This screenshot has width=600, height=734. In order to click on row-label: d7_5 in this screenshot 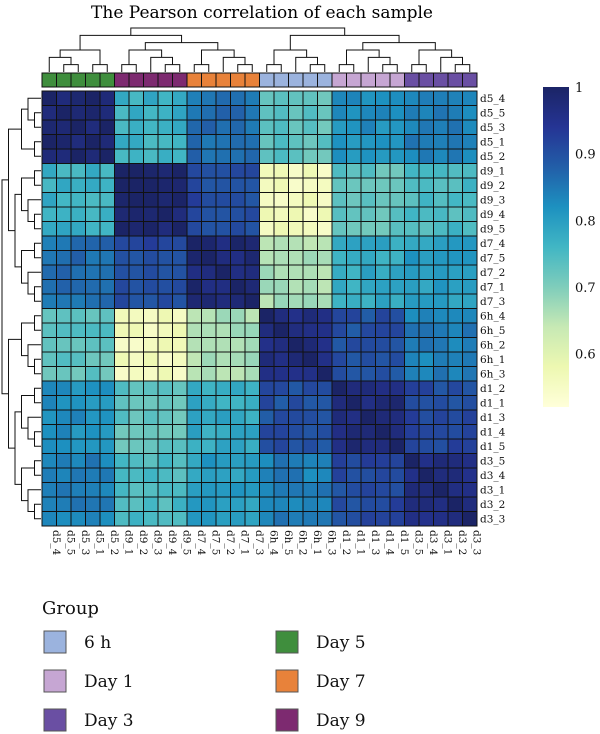, I will do `click(492, 258)`.